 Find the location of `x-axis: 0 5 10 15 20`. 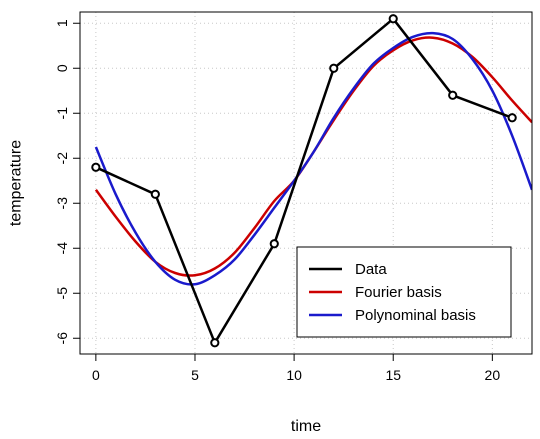

x-axis: 0 5 10 15 20 is located at coordinates (296, 368).